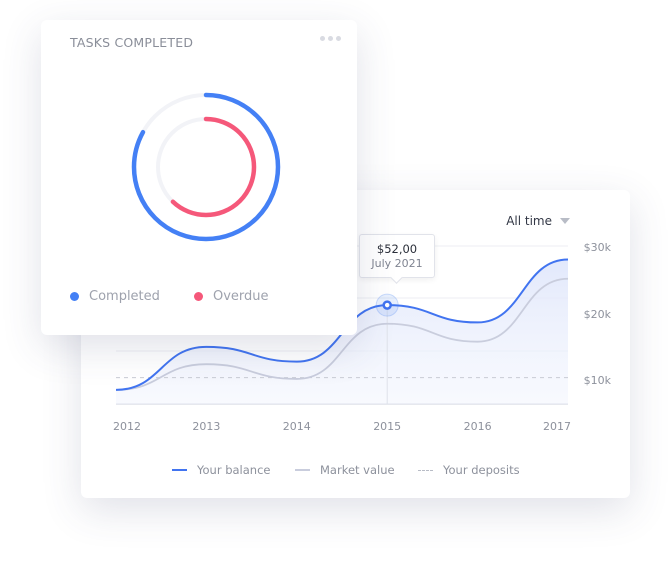 This screenshot has width=671, height=576. I want to click on x-tick-label: 2015, so click(387, 426).